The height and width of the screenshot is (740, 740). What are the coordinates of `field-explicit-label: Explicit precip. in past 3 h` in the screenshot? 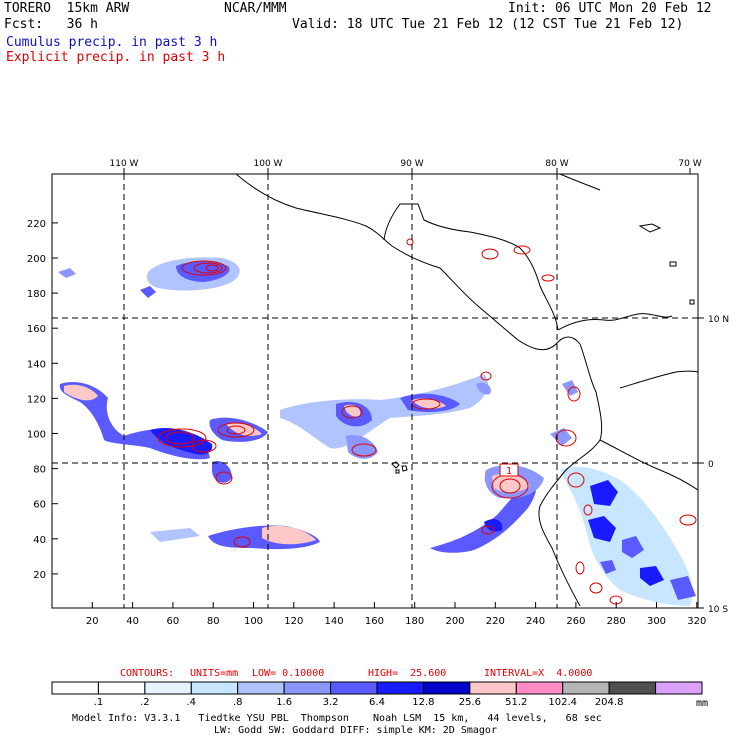 It's located at (116, 57).